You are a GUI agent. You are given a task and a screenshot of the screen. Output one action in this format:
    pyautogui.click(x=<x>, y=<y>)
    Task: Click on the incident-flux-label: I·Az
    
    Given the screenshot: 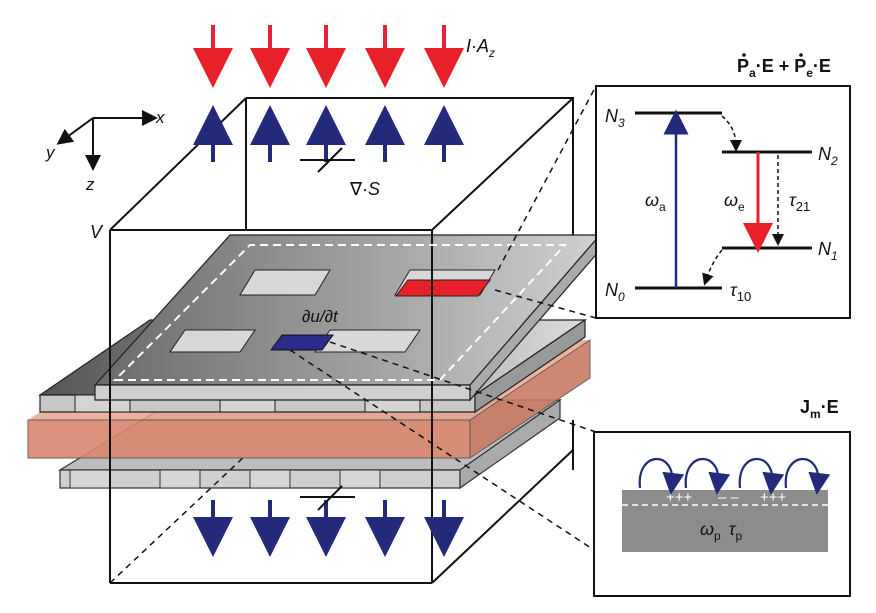 What is the action you would take?
    pyautogui.click(x=480, y=48)
    